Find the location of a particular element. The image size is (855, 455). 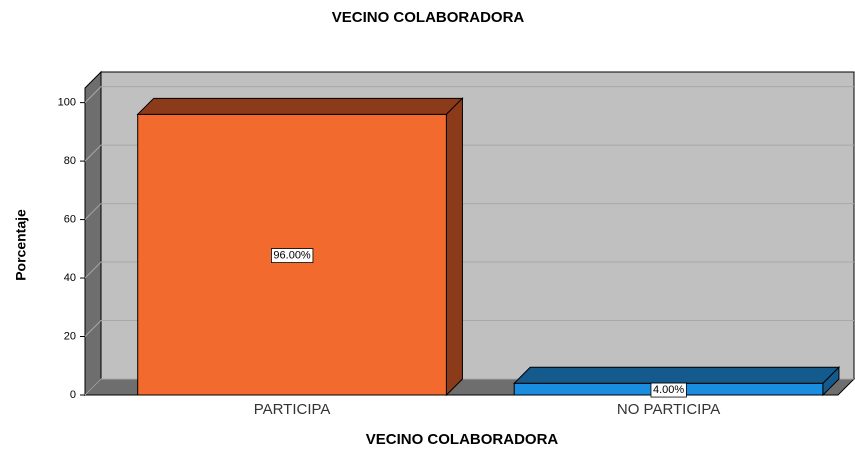

chart-title: VECINO COLABORADORA is located at coordinates (428, 17).